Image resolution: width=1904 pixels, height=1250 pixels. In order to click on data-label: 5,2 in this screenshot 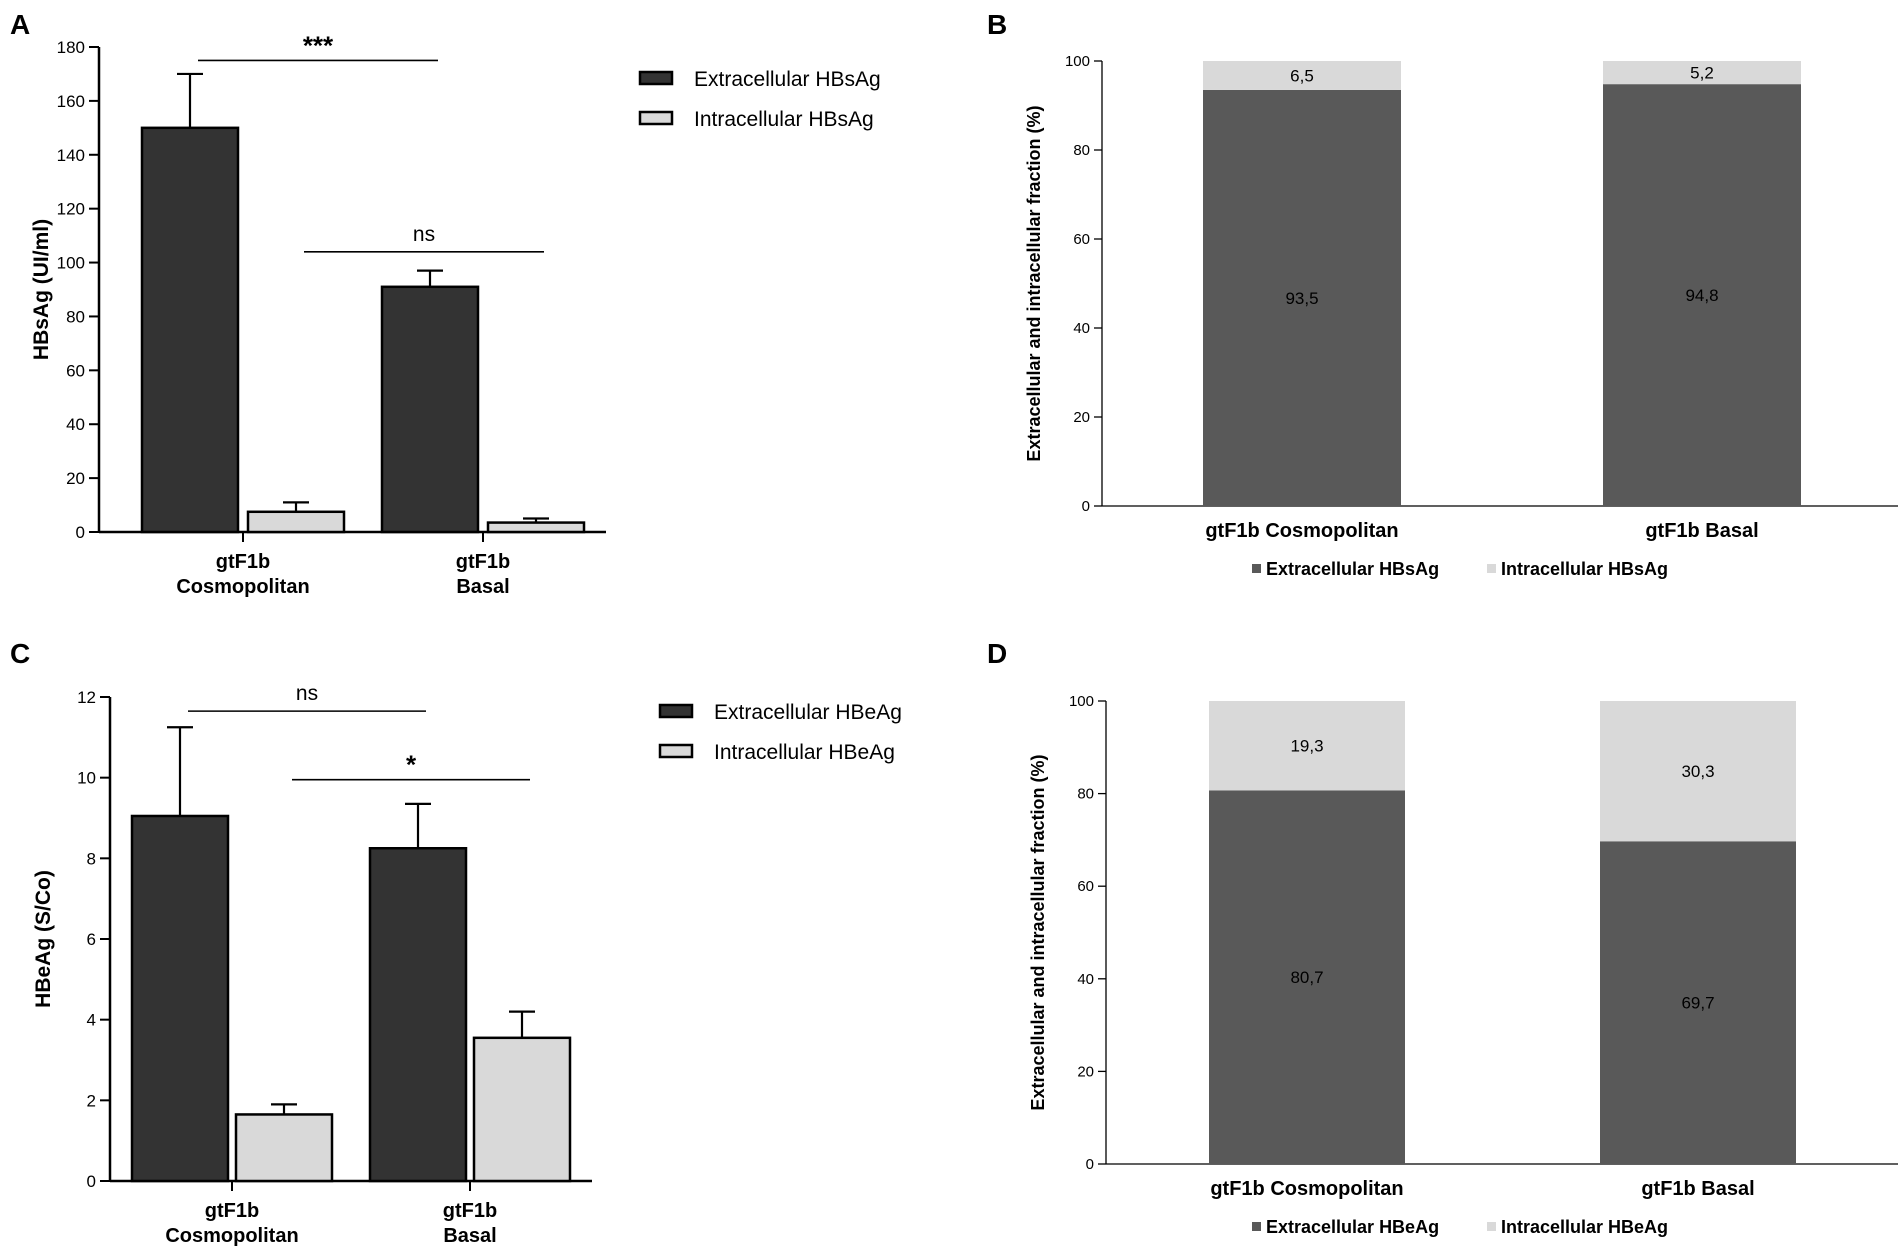, I will do `click(1702, 73)`.